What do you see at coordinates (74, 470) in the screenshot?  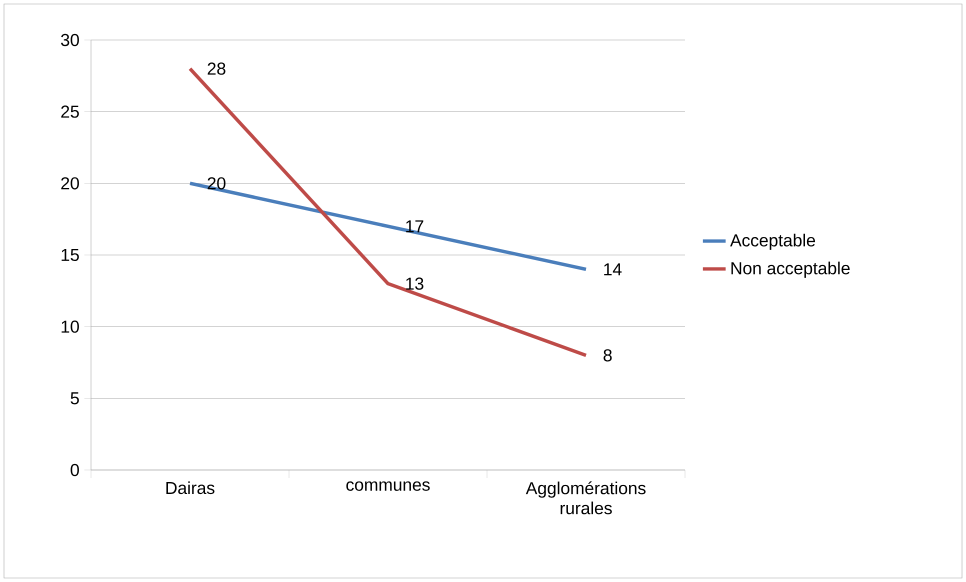 I see `y-tick-label: 0` at bounding box center [74, 470].